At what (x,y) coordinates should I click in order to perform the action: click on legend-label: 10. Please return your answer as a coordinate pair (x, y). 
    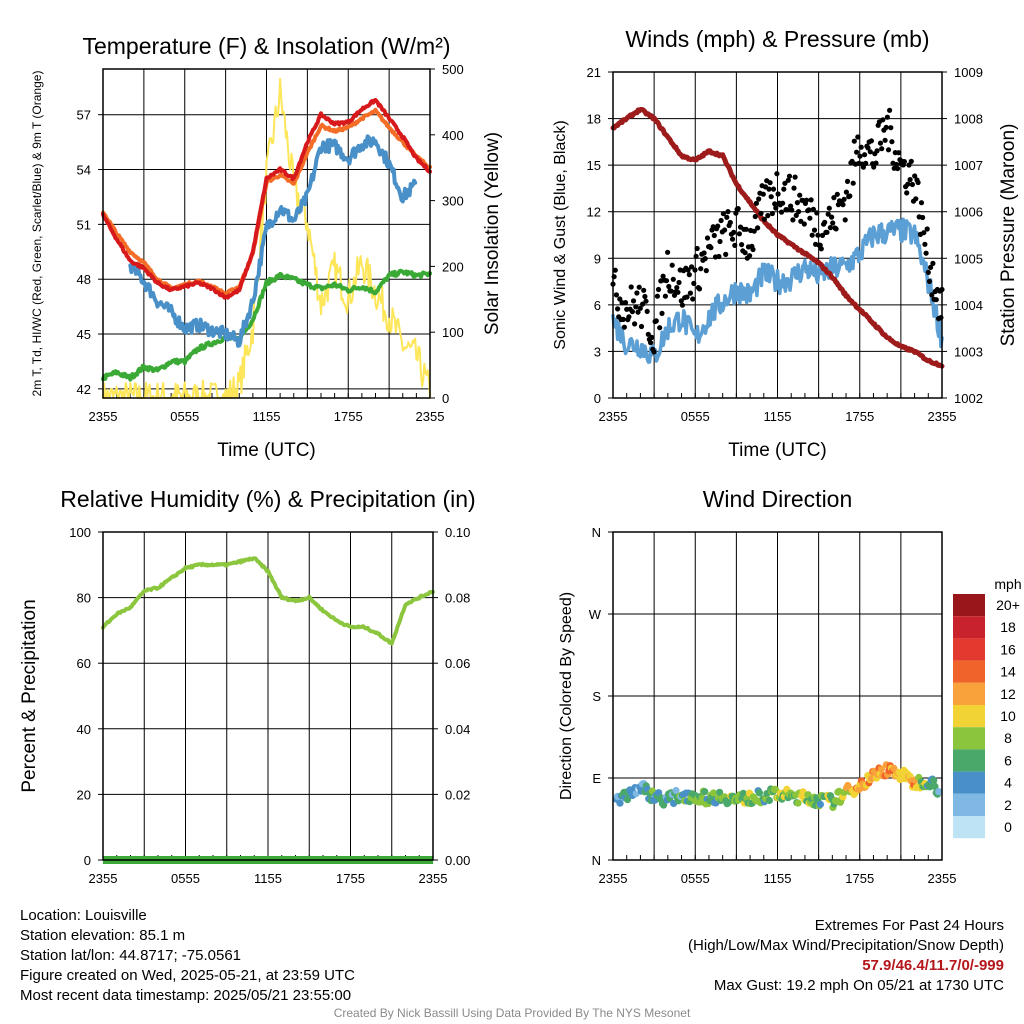
    Looking at the image, I should click on (1008, 716).